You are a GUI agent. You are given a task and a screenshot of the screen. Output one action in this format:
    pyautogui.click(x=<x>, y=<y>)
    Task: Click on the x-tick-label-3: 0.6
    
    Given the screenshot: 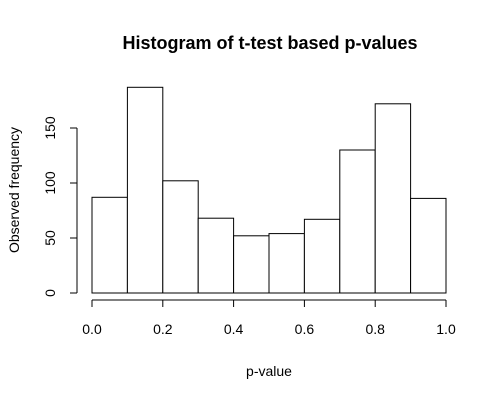 What is the action you would take?
    pyautogui.click(x=305, y=329)
    